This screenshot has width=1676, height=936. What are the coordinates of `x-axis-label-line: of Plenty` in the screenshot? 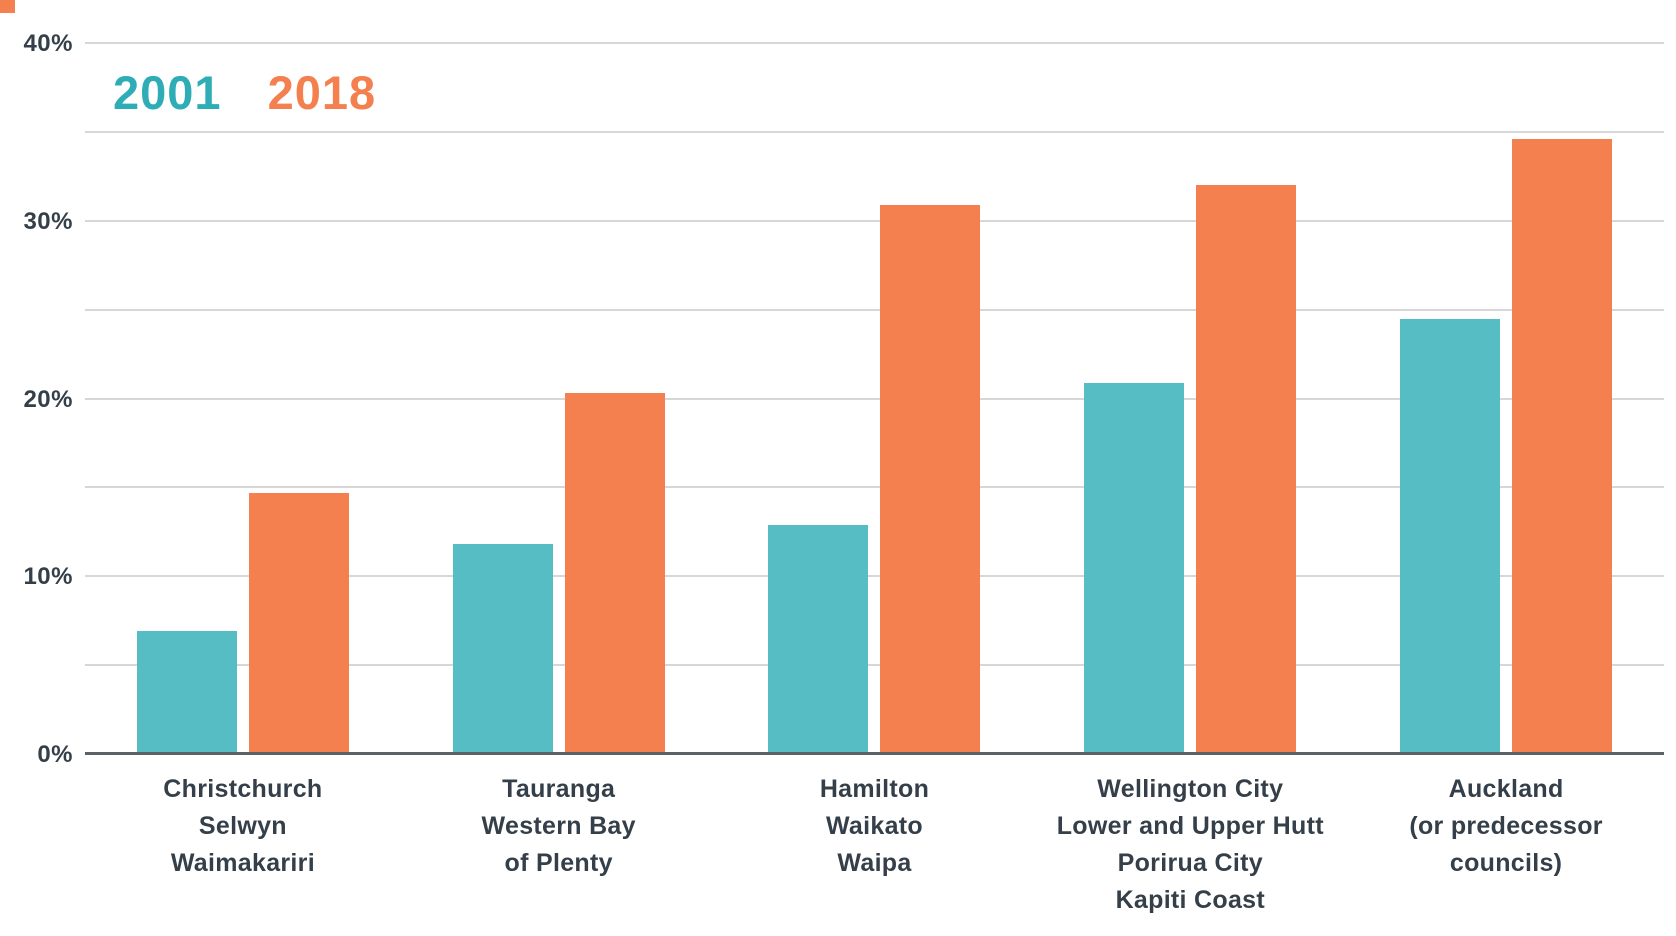 It's located at (558, 863).